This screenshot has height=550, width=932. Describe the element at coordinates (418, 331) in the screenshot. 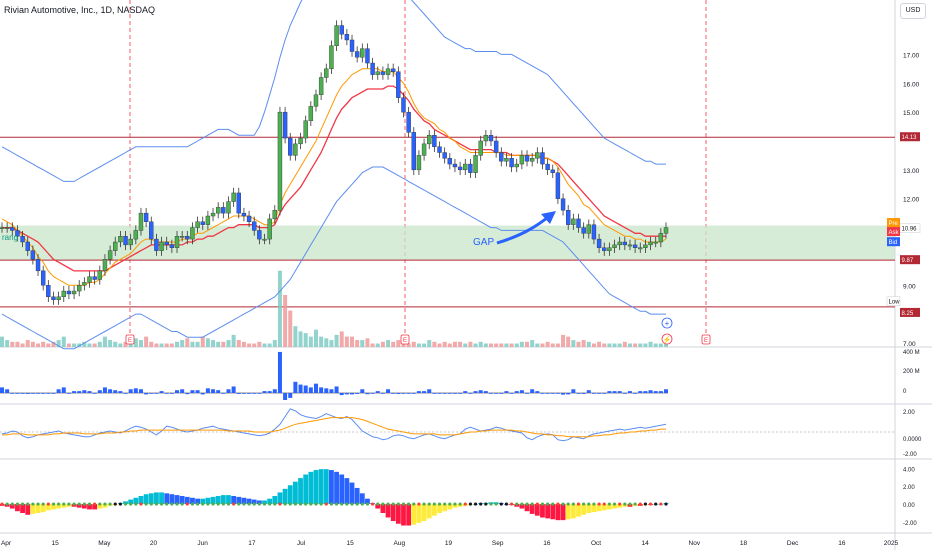

I see `event-markers: E E E + ⚡` at that location.